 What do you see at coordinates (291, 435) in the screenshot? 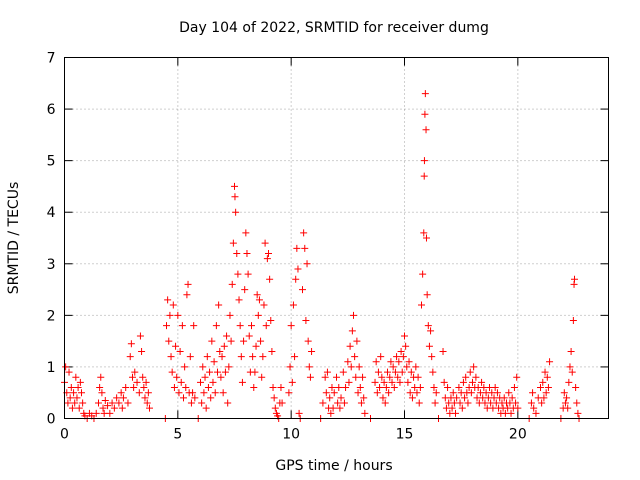
I see `x-tick-label: 10` at bounding box center [291, 435].